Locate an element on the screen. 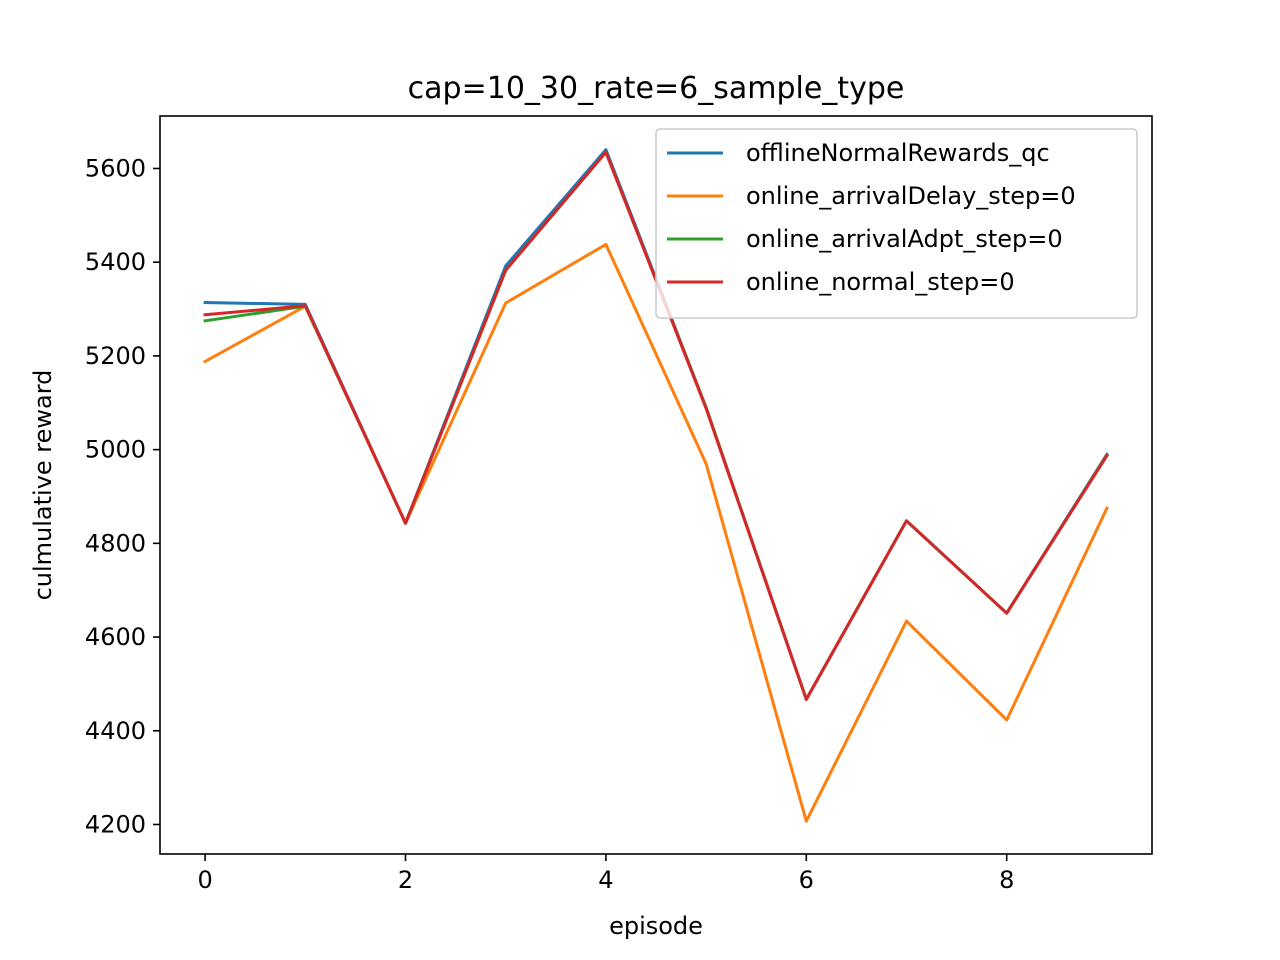  legend-box is located at coordinates (896, 223).